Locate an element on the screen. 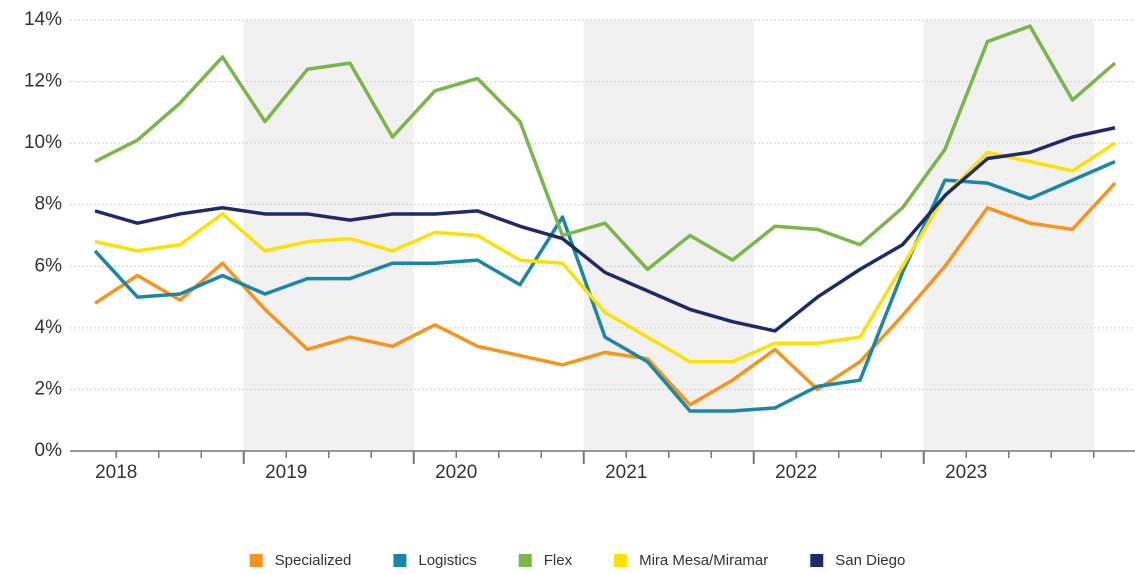  y-tick-label: 8% is located at coordinates (49, 204).